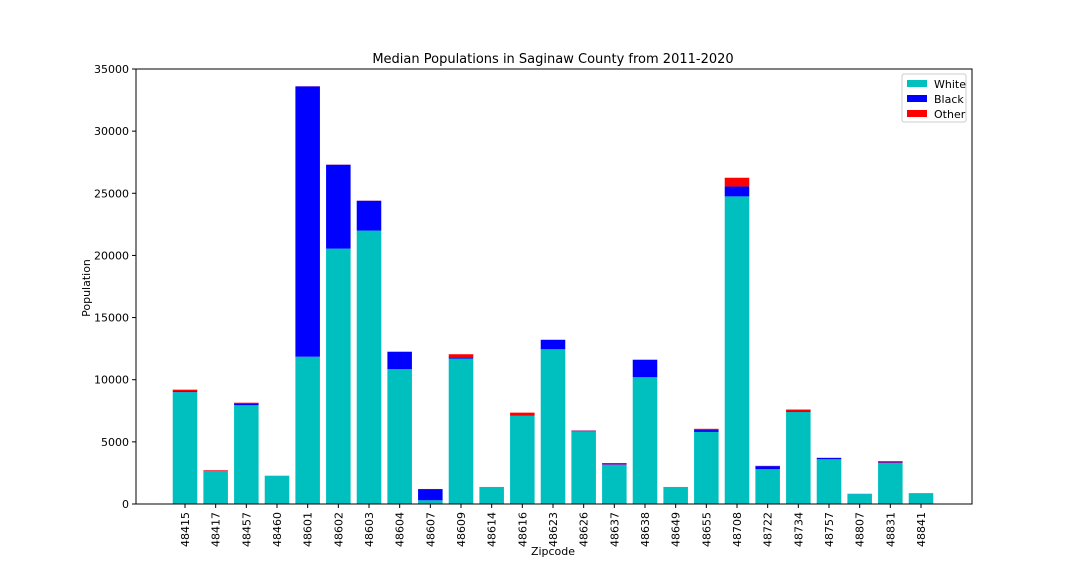  I want to click on x-tick-label: 48460, so click(277, 529).